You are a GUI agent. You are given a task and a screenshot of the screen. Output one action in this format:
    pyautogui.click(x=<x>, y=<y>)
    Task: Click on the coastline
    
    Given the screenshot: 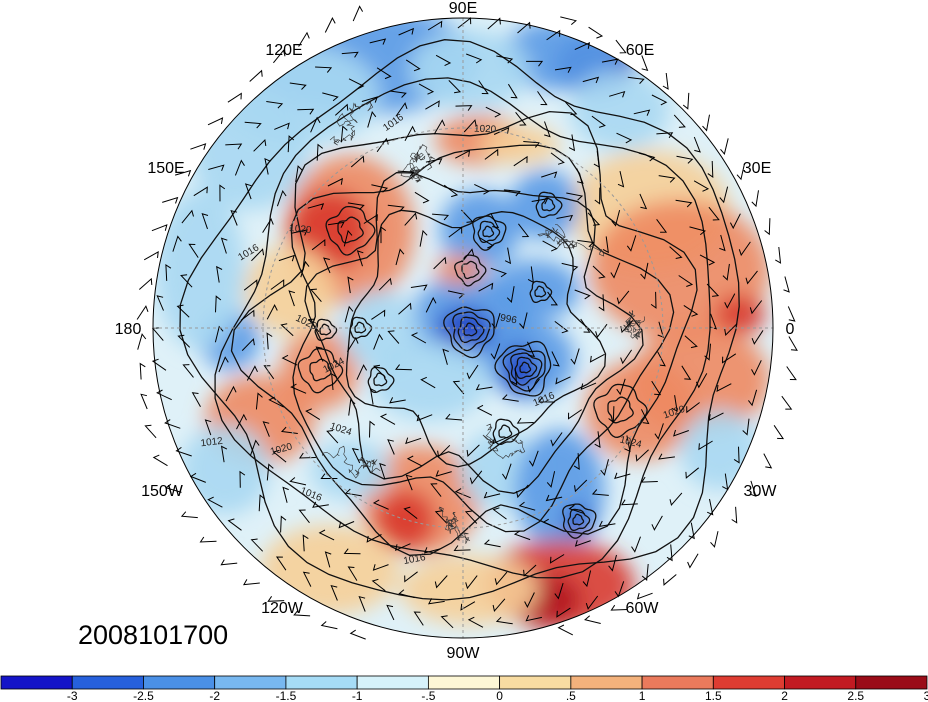 What is the action you would take?
    pyautogui.click(x=504, y=441)
    